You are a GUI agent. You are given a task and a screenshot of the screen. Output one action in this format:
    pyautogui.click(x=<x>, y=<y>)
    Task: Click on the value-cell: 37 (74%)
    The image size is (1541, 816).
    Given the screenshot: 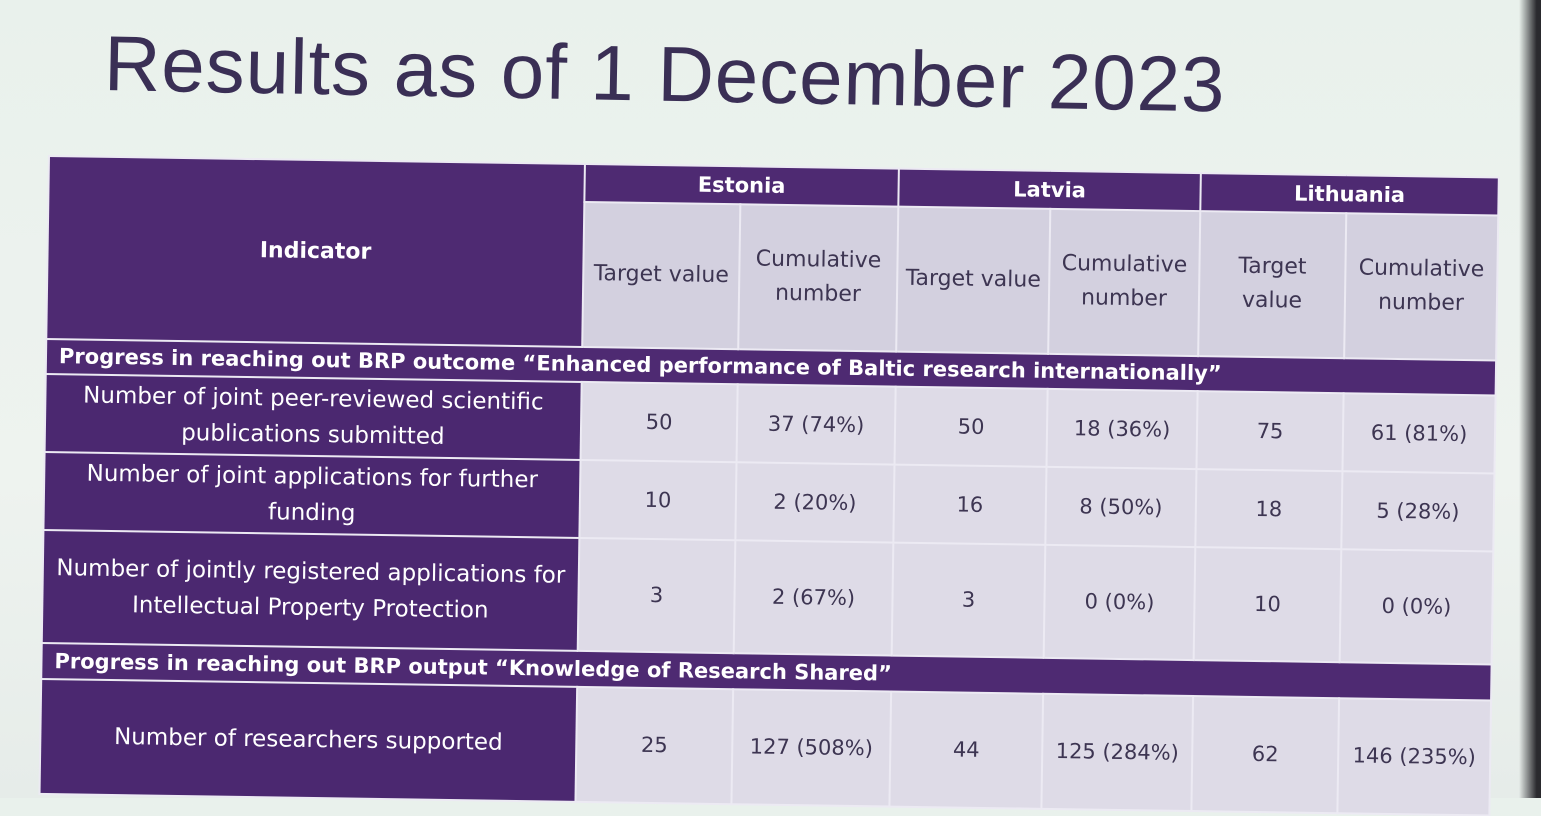 What is the action you would take?
    pyautogui.click(x=816, y=424)
    